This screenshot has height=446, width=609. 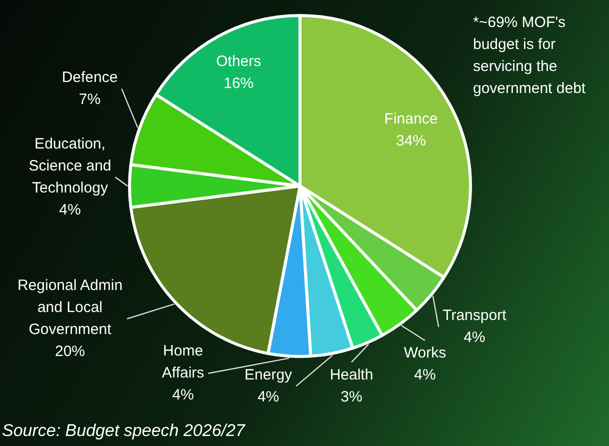 I want to click on data-label: 3%, so click(x=351, y=397).